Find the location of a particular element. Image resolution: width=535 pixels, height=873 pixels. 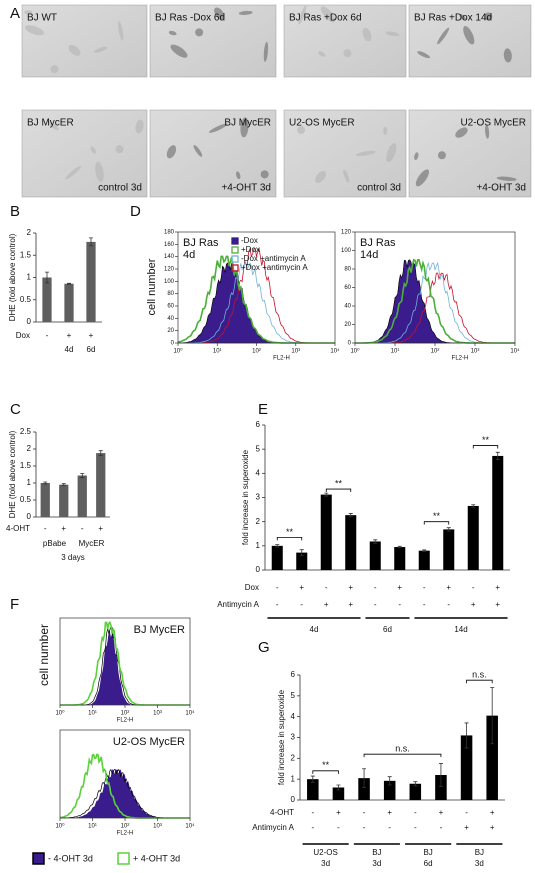

group-label: 6d is located at coordinates (428, 863).